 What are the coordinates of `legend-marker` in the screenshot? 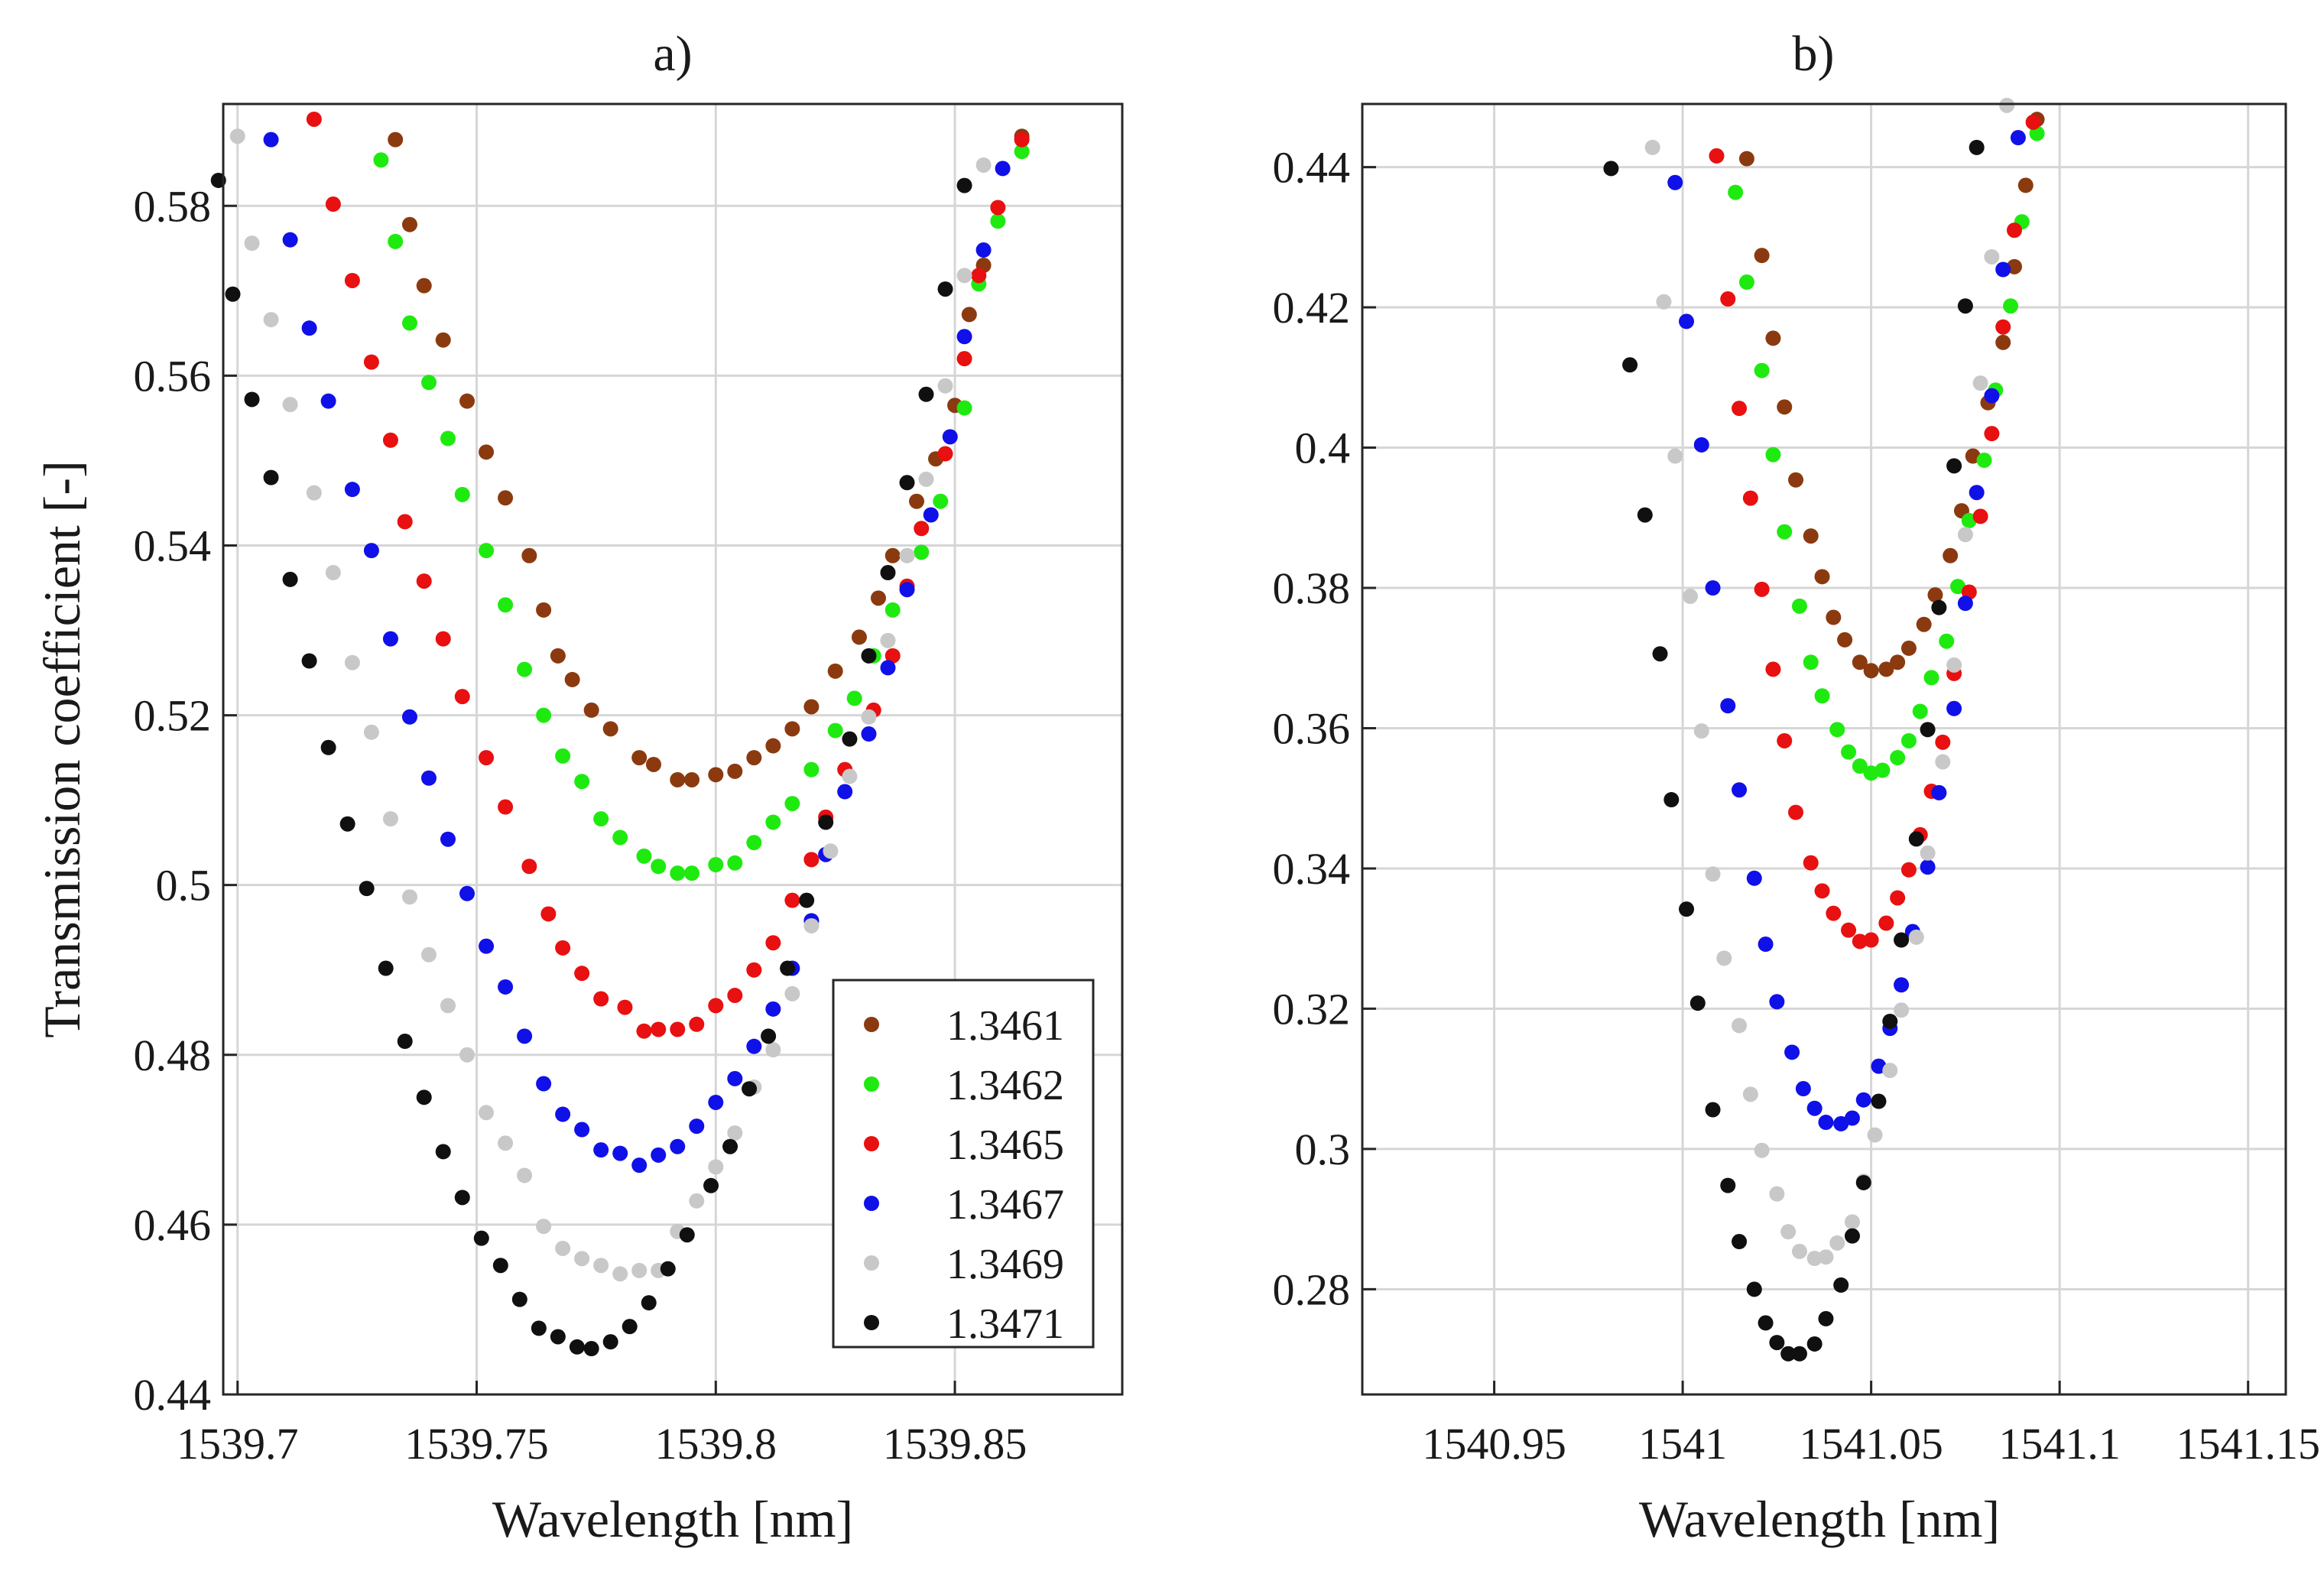 It's located at (871, 1323).